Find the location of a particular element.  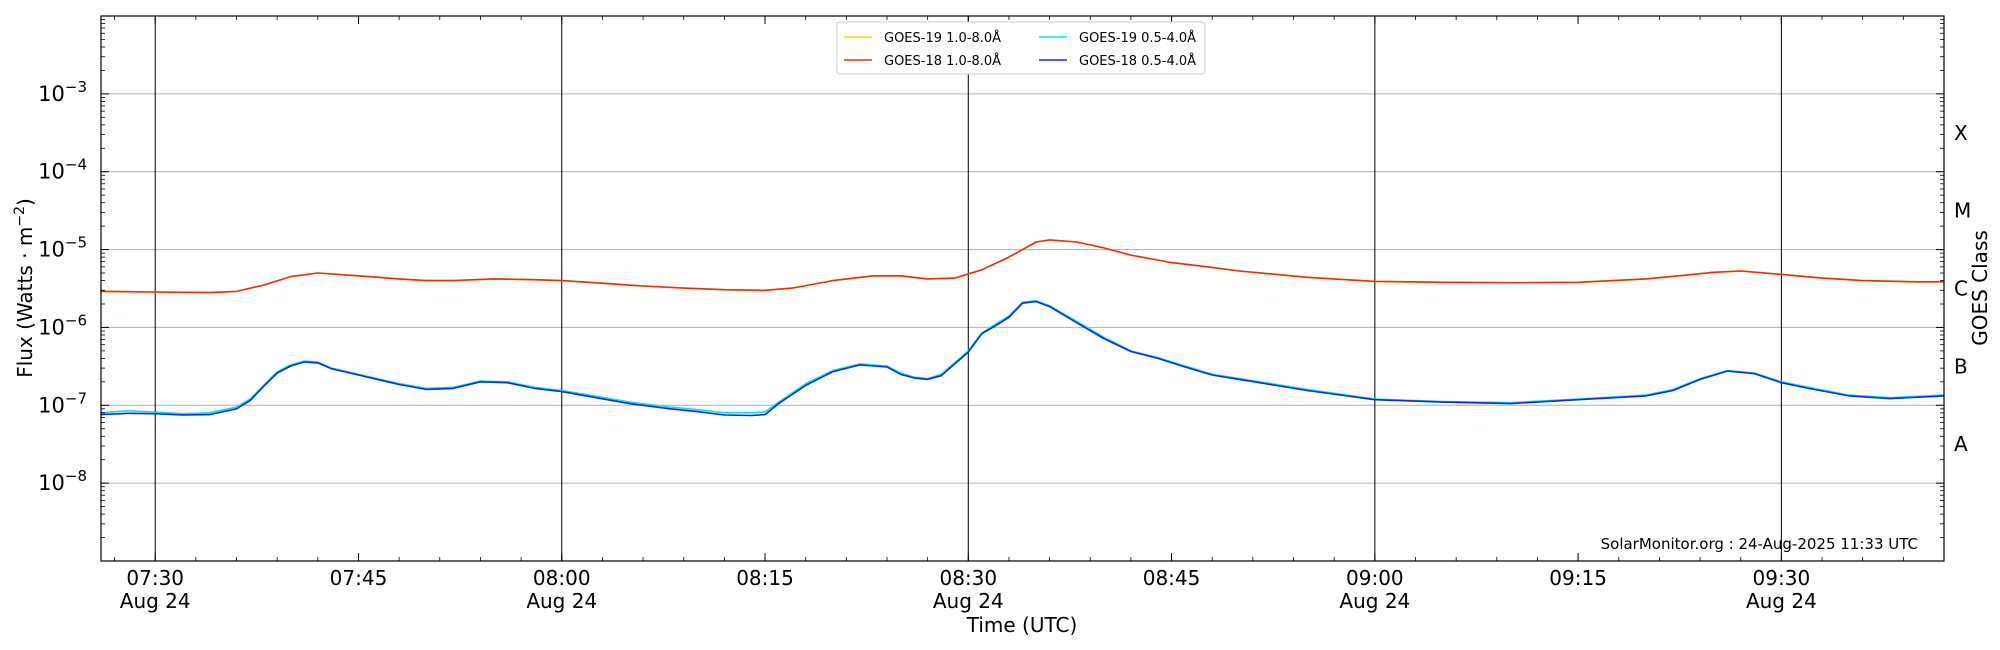

y-axis-label-main: Flux (Watts · m is located at coordinates (25, 302).